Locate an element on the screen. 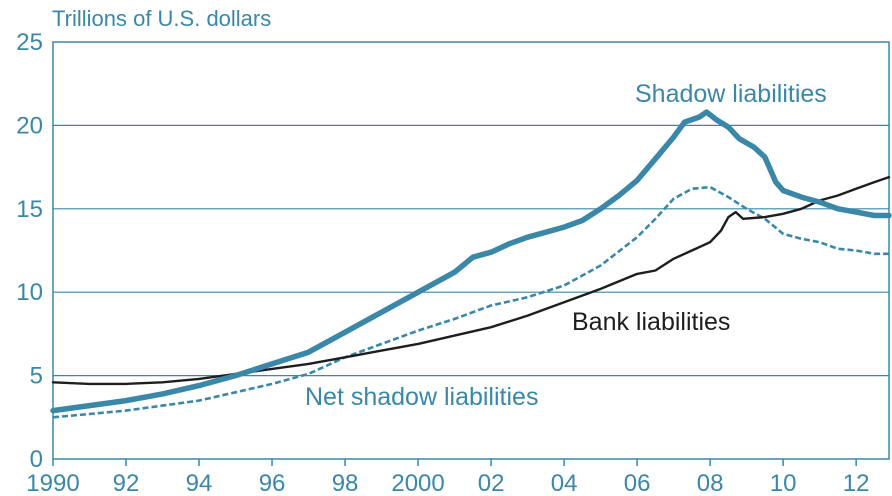 Image resolution: width=892 pixels, height=496 pixels. x-tick-label: 12 is located at coordinates (856, 483).